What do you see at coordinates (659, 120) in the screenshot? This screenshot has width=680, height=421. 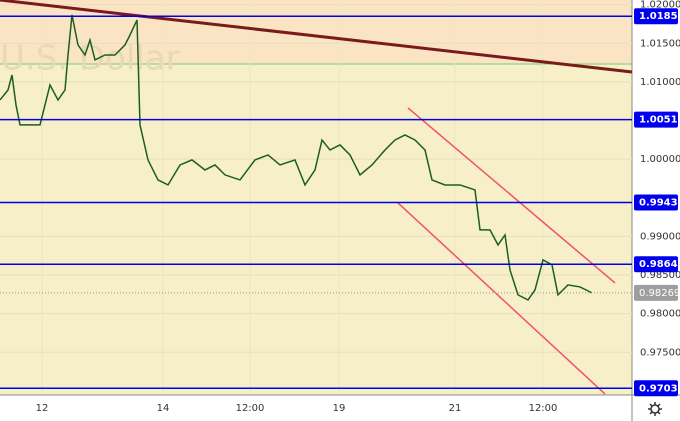 I see `level-label: 1.00512` at bounding box center [659, 120].